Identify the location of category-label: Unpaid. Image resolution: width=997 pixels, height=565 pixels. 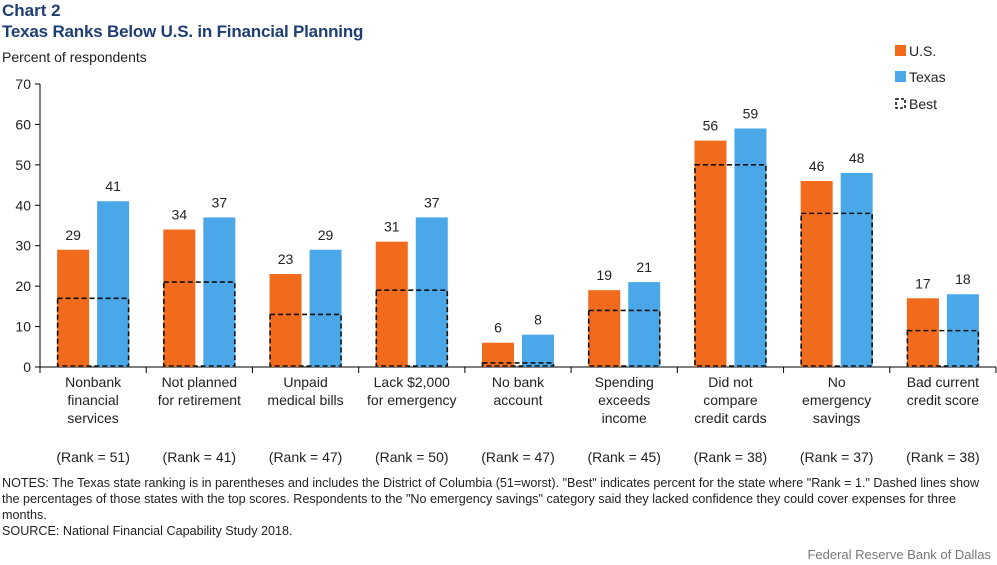
(305, 382).